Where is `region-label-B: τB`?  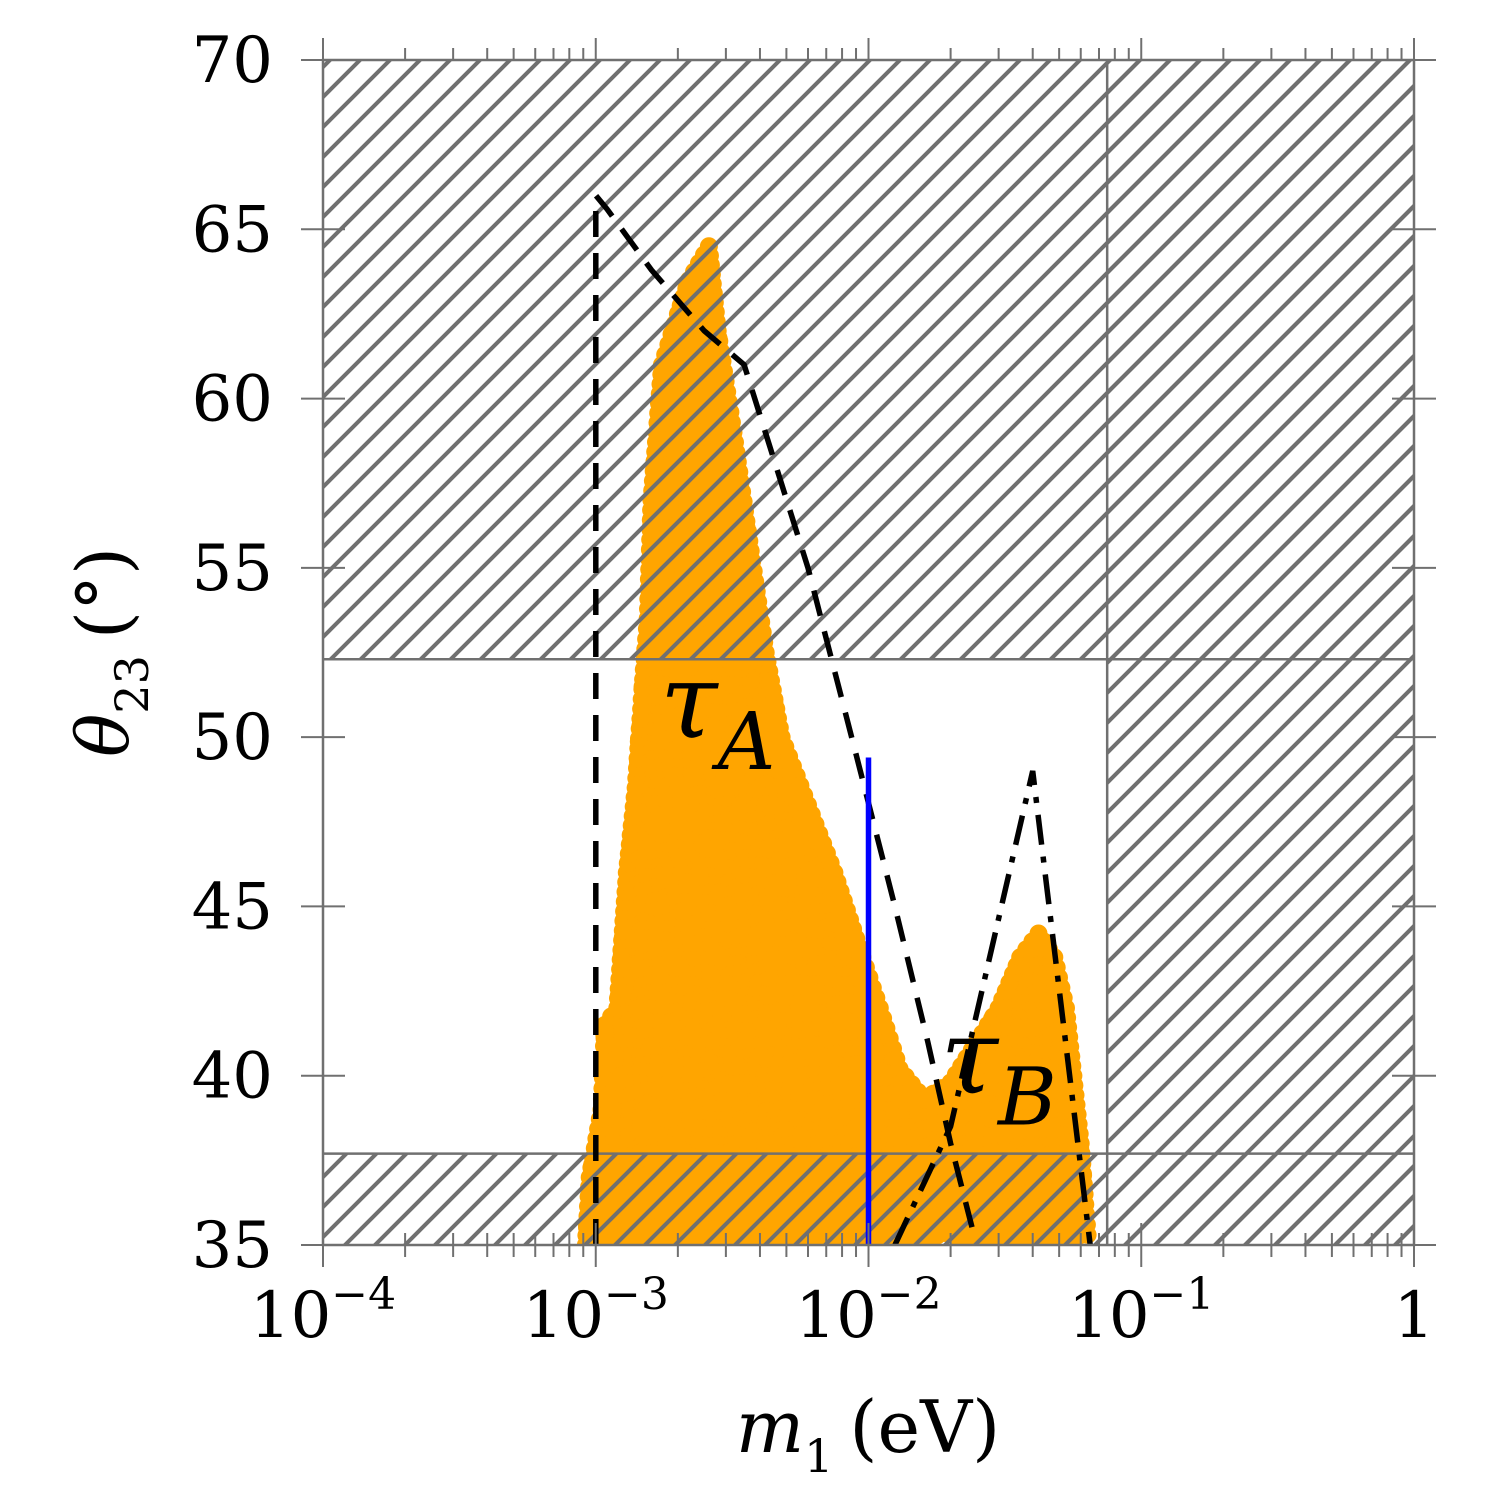 region-label-B: τB is located at coordinates (998, 1070).